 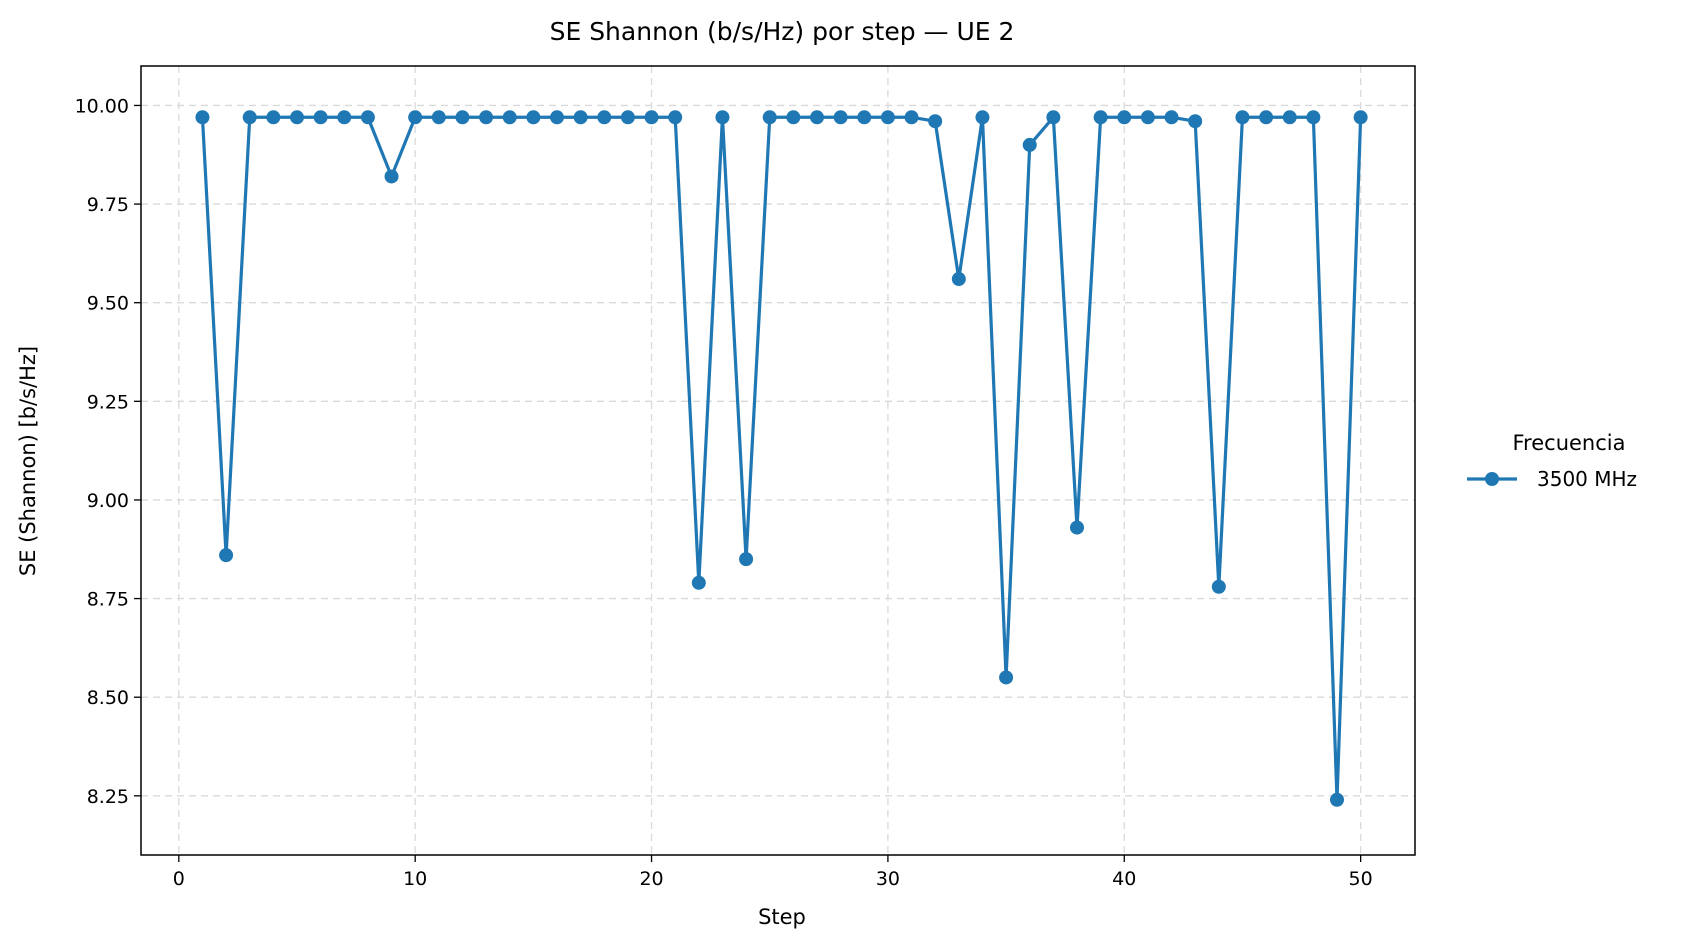 I want to click on x-axis-title: Step, so click(x=782, y=917).